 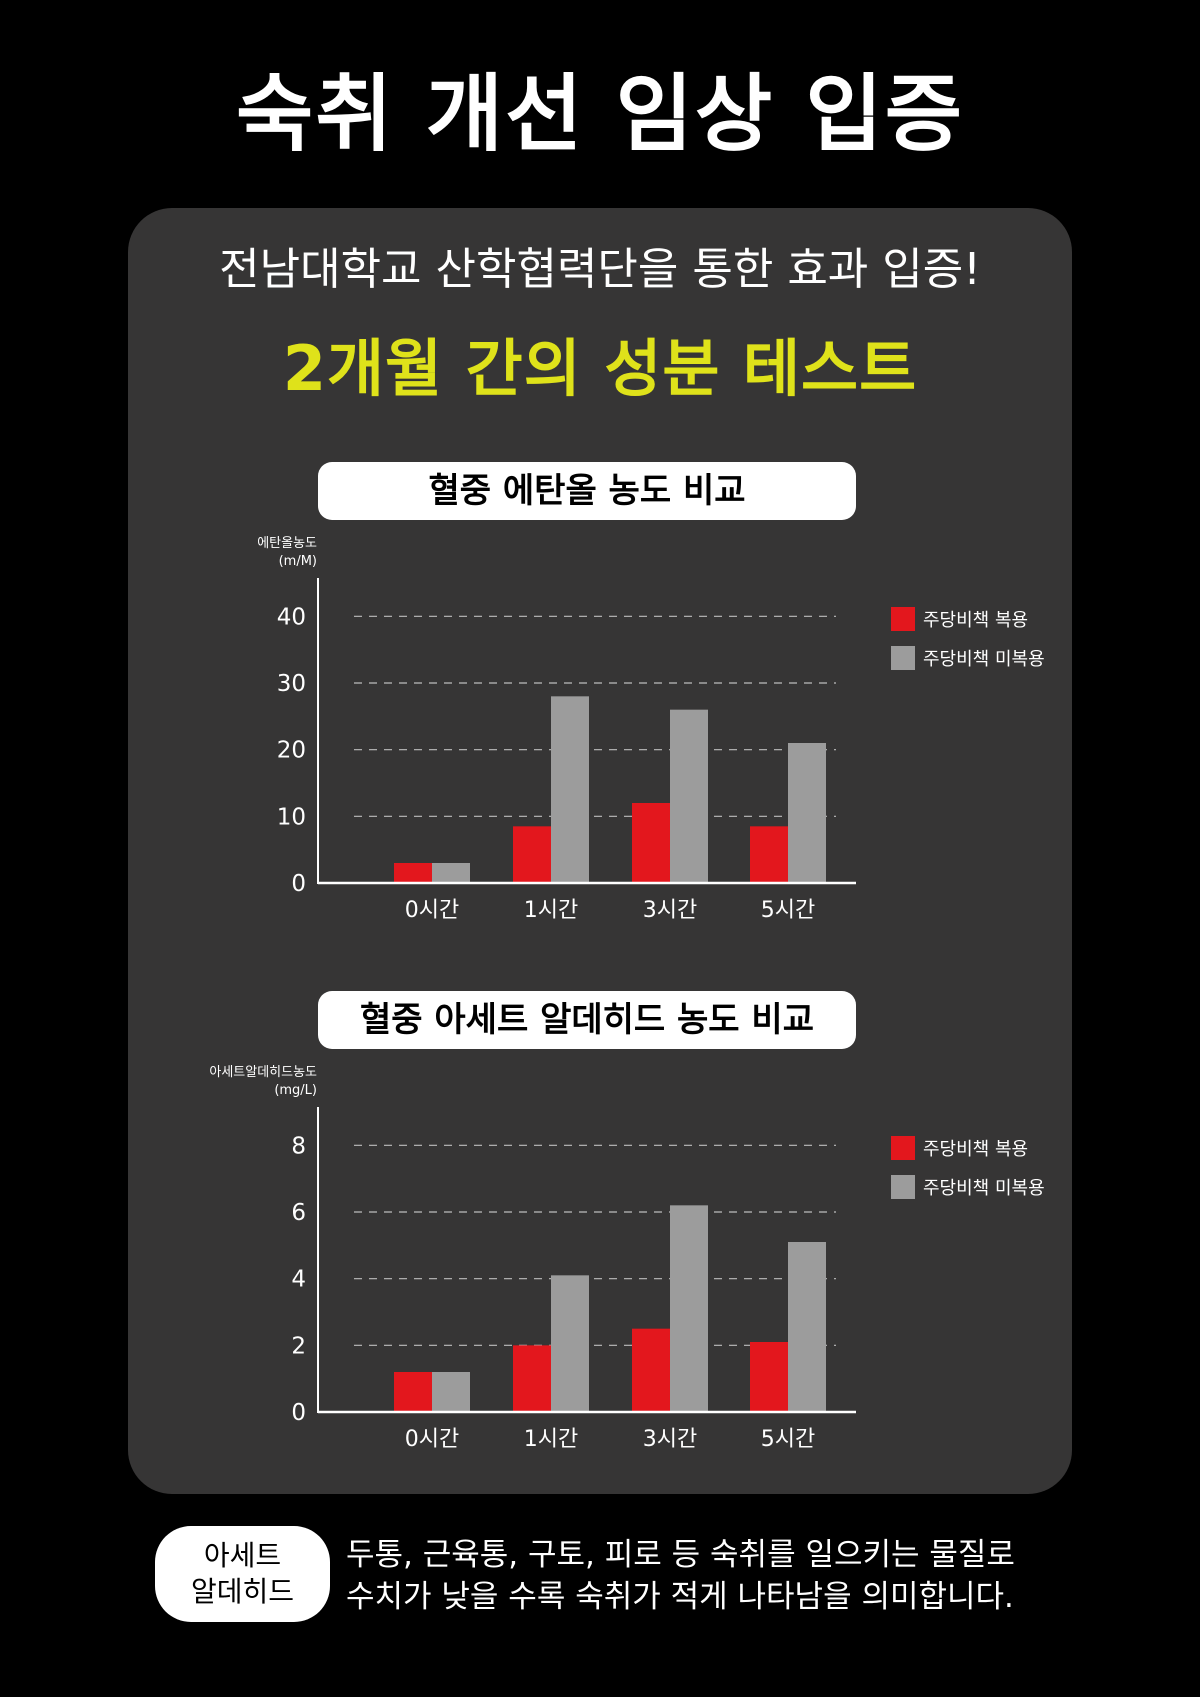 What do you see at coordinates (287, 543) in the screenshot?
I see `y-axis-label: 에탄올농도` at bounding box center [287, 543].